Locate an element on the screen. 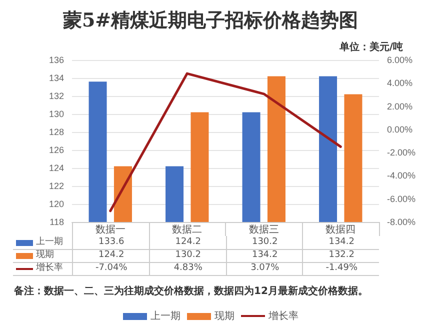  y2-tick-label: -2.00% is located at coordinates (401, 153).